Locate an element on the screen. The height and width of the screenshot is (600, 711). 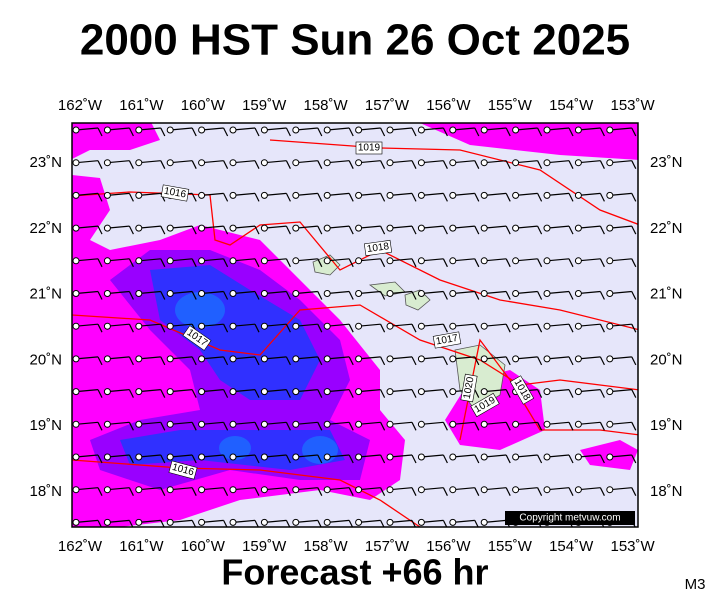
lon-label: 154˚W is located at coordinates (571, 546).